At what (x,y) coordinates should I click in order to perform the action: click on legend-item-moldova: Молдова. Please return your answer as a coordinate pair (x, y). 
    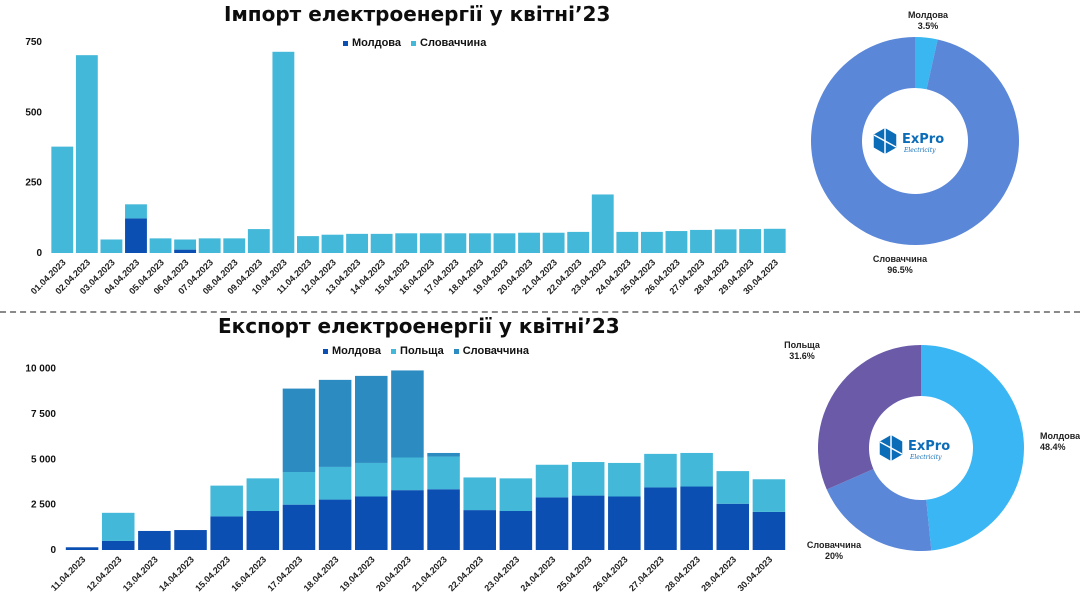
    Looking at the image, I should click on (352, 351).